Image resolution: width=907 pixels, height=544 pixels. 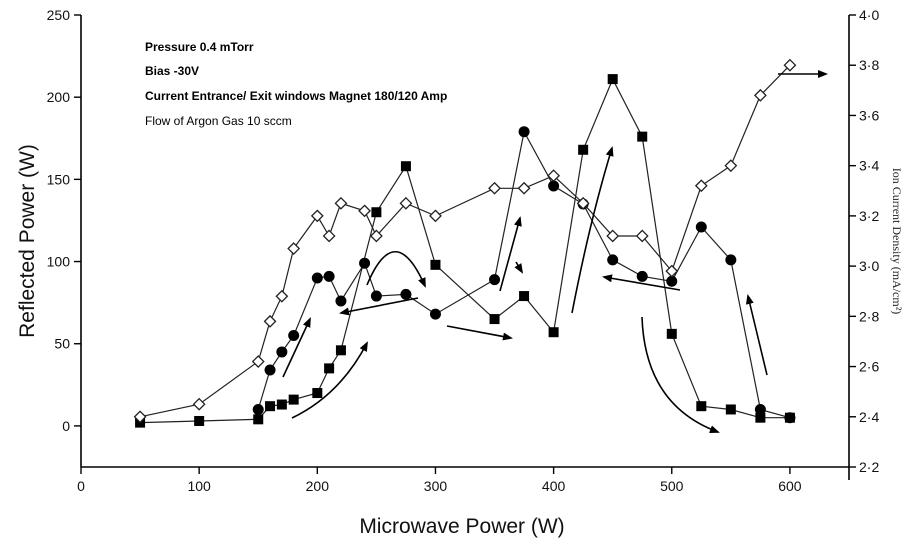 I want to click on y2-tick-label: 2·4, so click(x=869, y=417).